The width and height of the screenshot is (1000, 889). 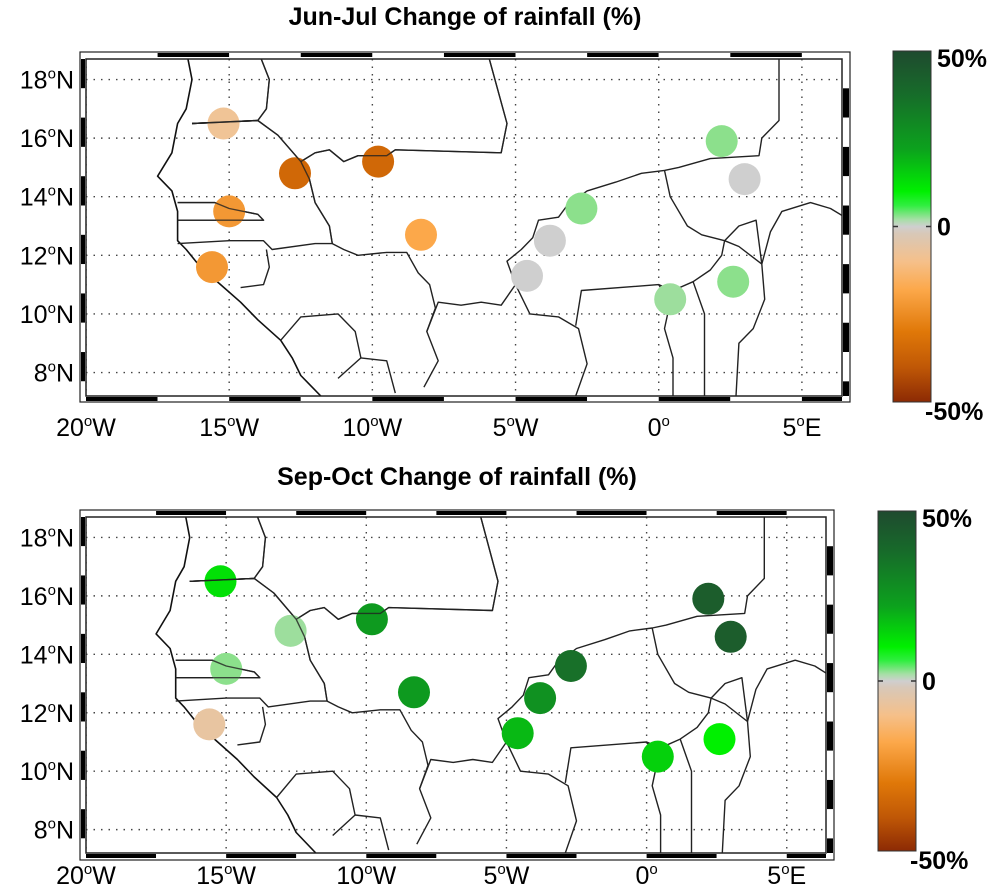 What do you see at coordinates (47, 713) in the screenshot?
I see `y-tick-label: 12oN` at bounding box center [47, 713].